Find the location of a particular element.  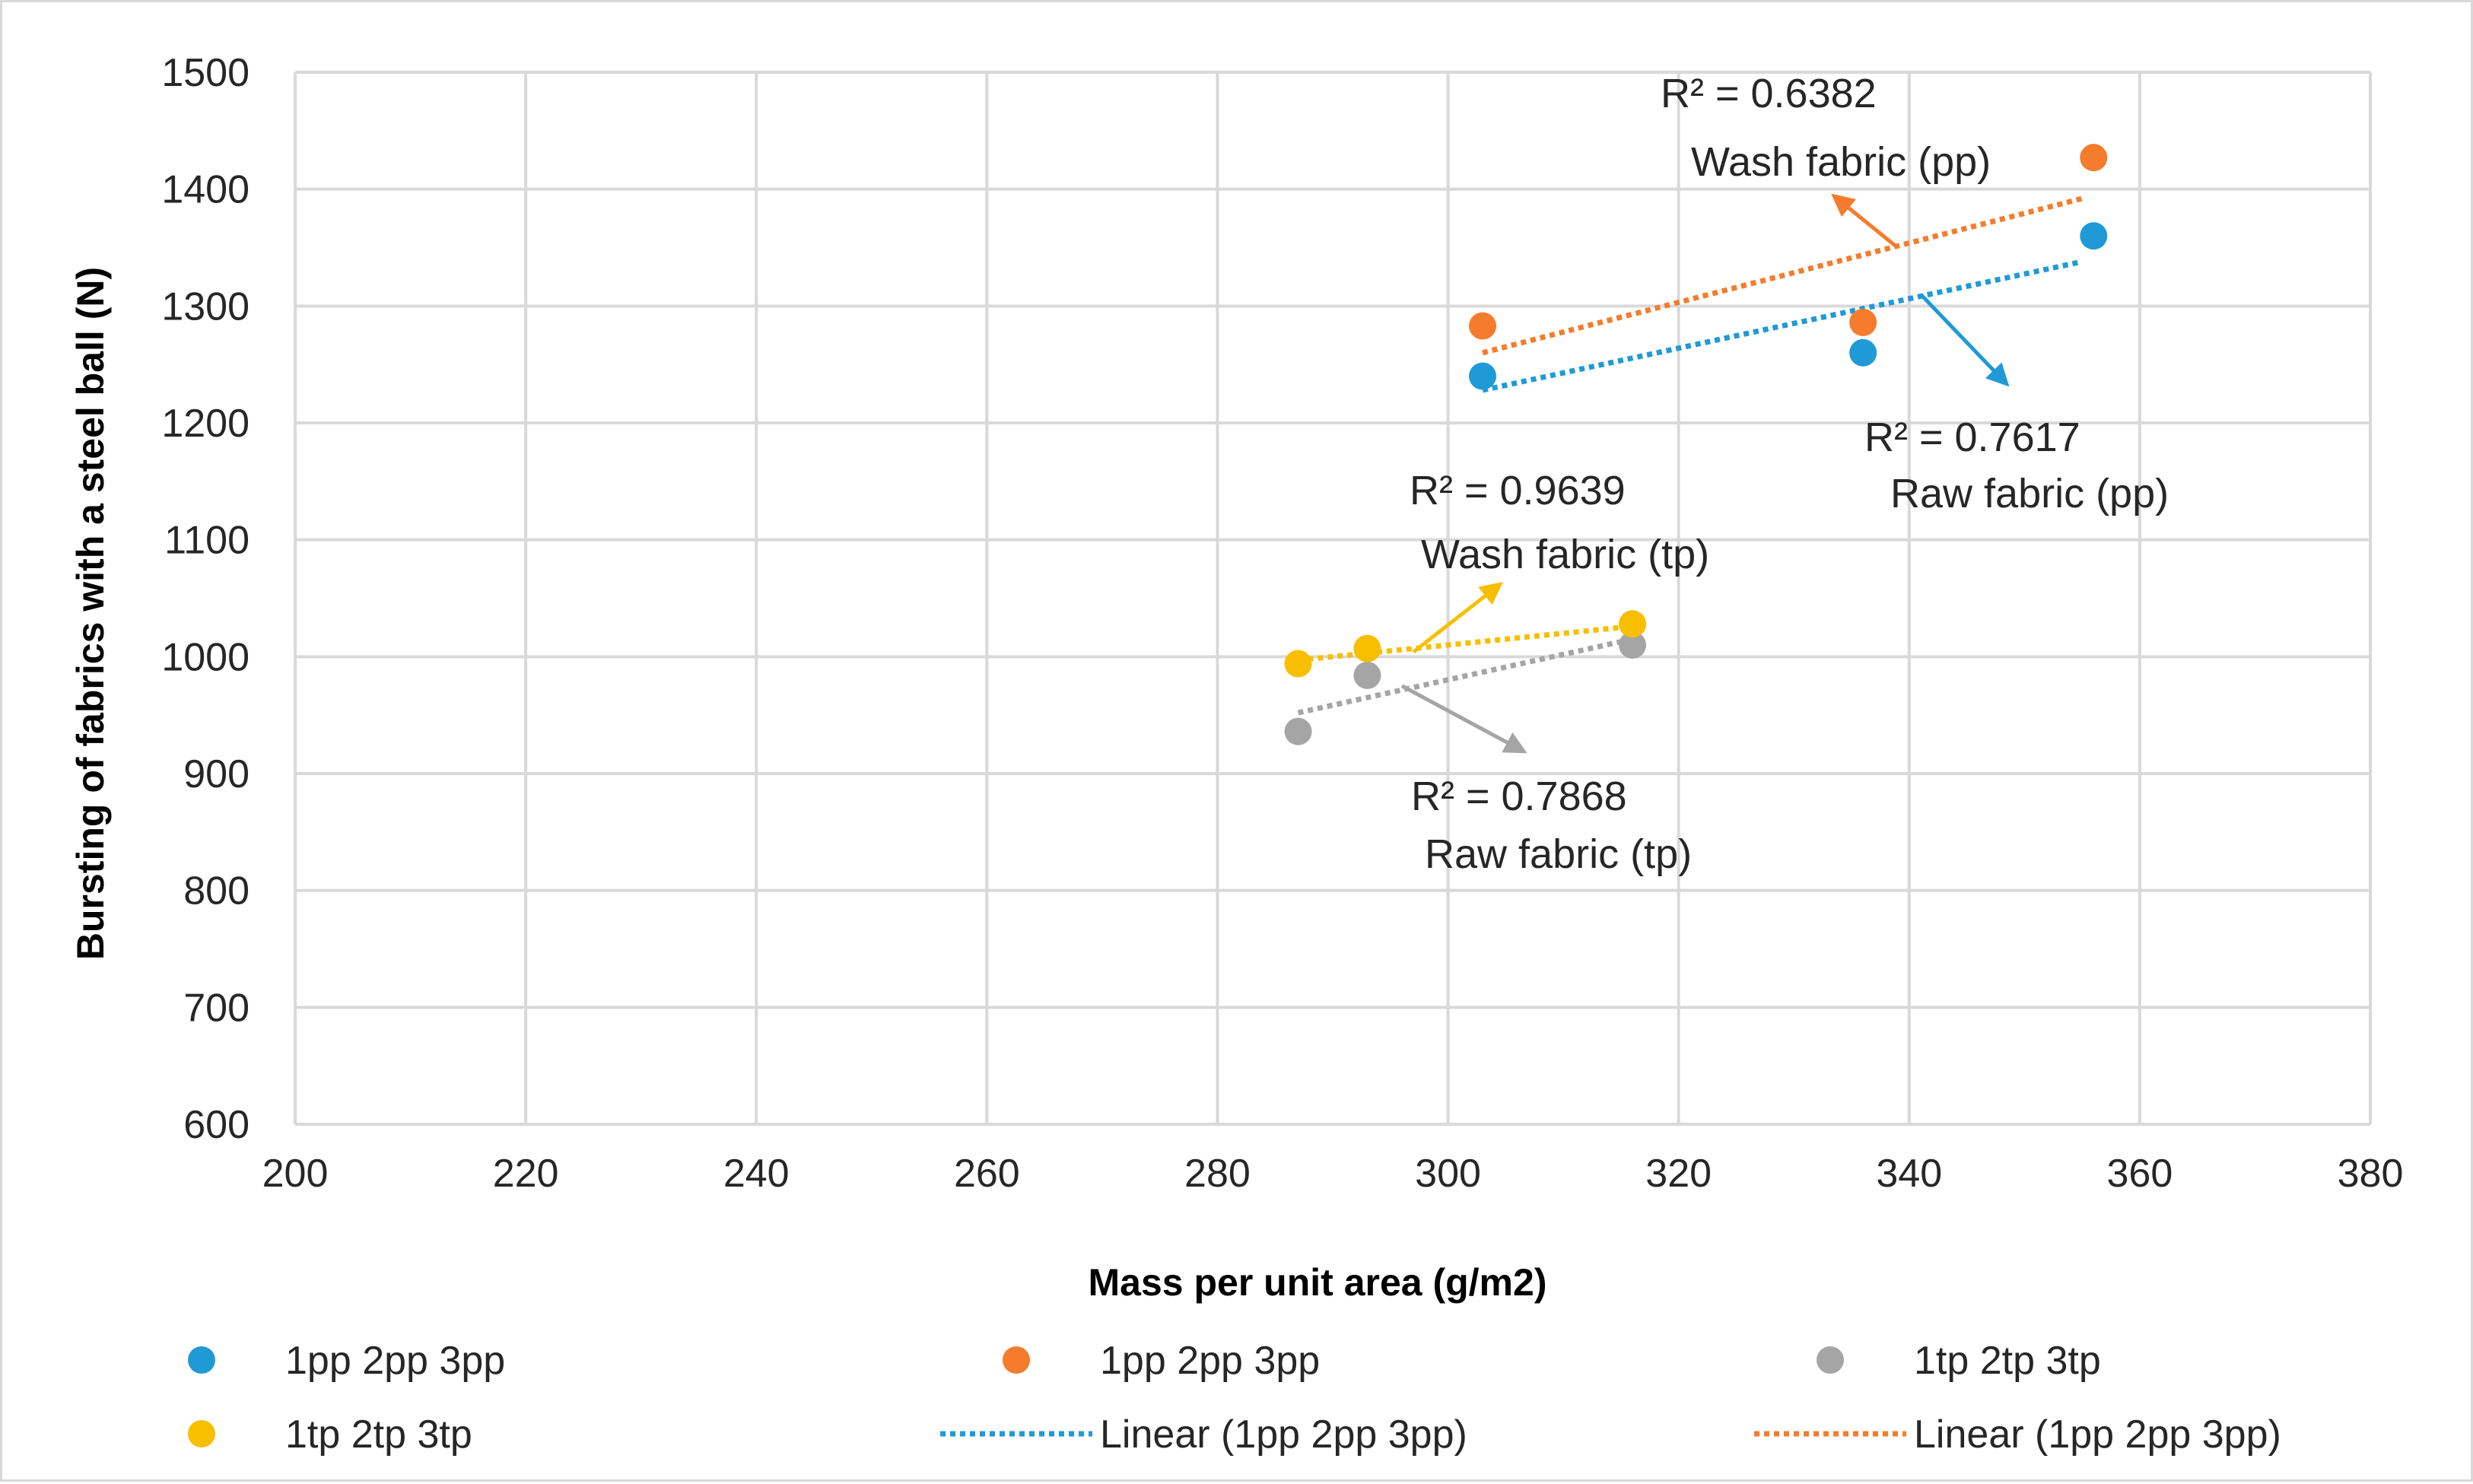

y-tick-label: 1000 is located at coordinates (205, 657).